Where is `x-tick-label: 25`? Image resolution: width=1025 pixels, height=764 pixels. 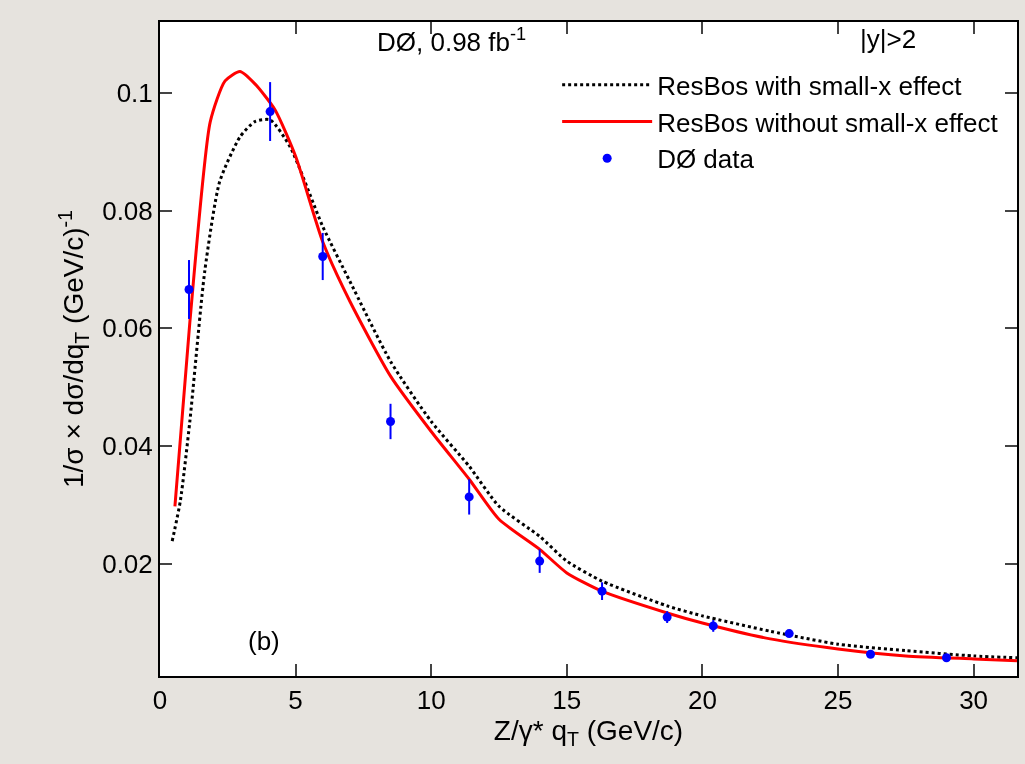
x-tick-label: 25 is located at coordinates (838, 700).